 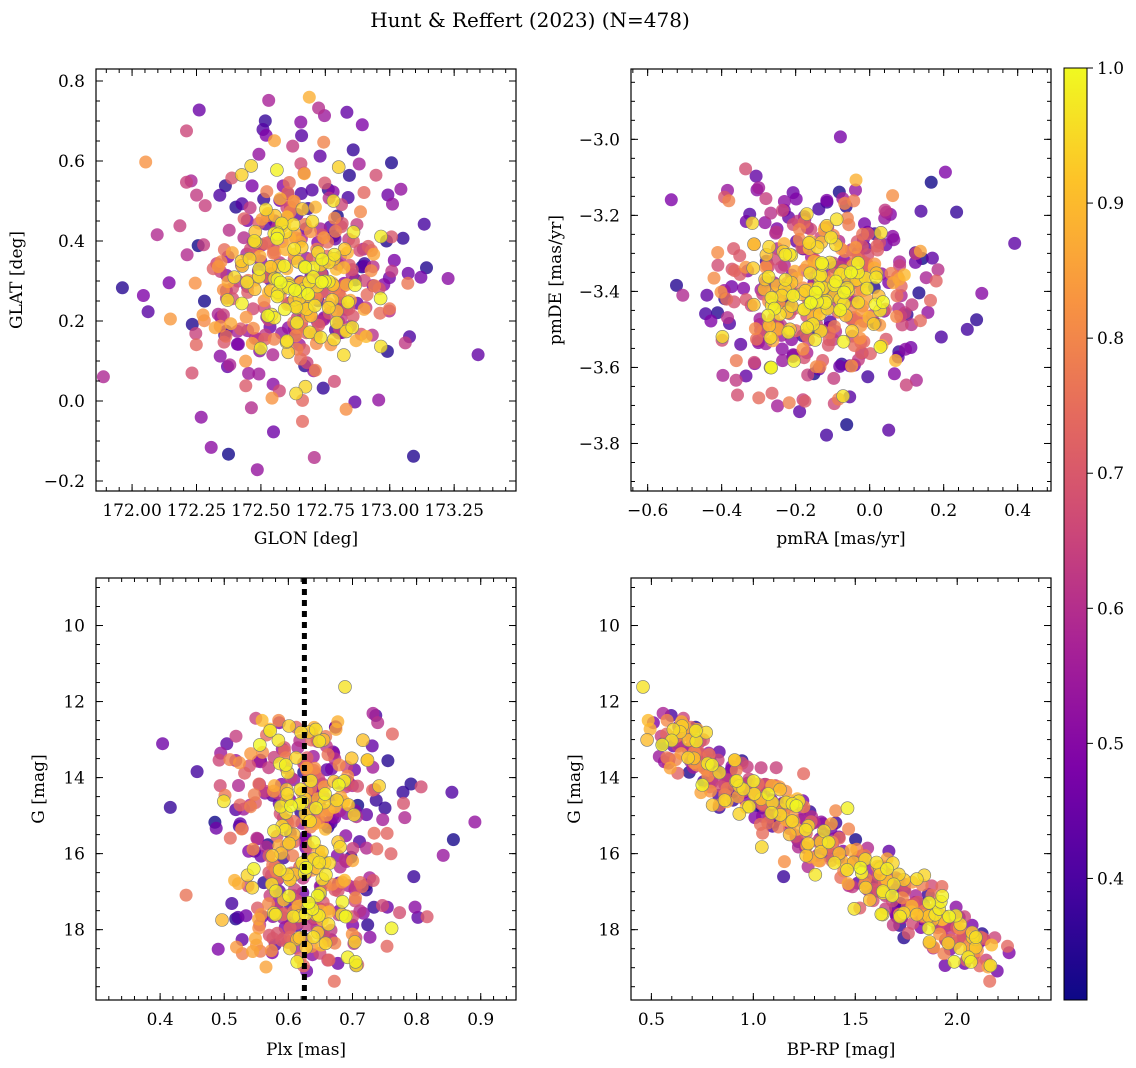 What do you see at coordinates (869, 511) in the screenshot?
I see `x-tick-label: 0.0` at bounding box center [869, 511].